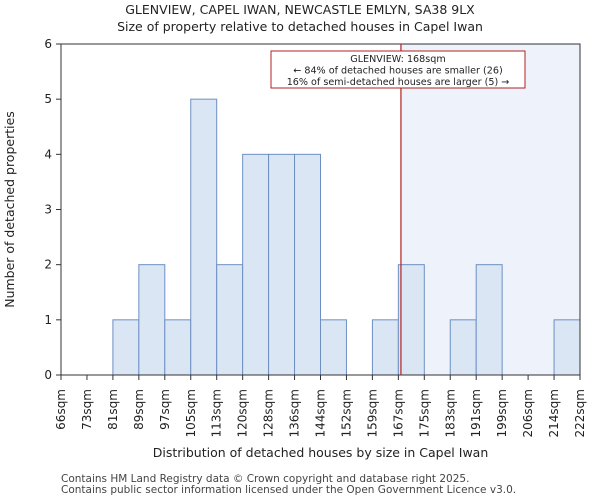 The image size is (600, 500). What do you see at coordinates (9, 209) in the screenshot?
I see `y-axis-label: Number of detached properties` at bounding box center [9, 209].